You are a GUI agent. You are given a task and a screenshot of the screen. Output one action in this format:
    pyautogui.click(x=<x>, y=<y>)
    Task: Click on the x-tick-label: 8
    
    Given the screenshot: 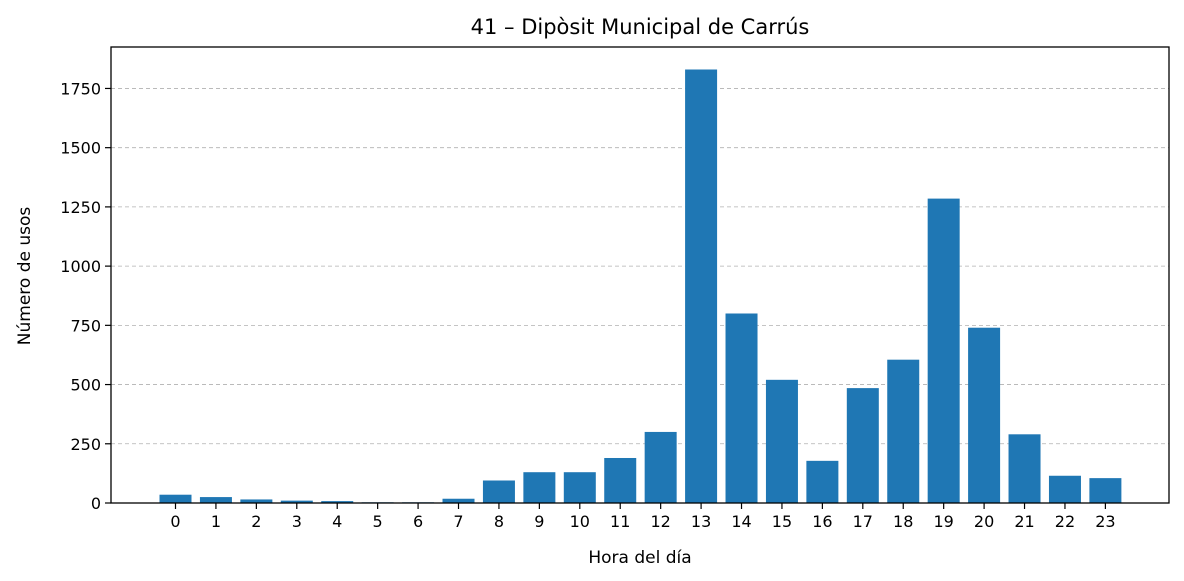 What is the action you would take?
    pyautogui.click(x=499, y=521)
    